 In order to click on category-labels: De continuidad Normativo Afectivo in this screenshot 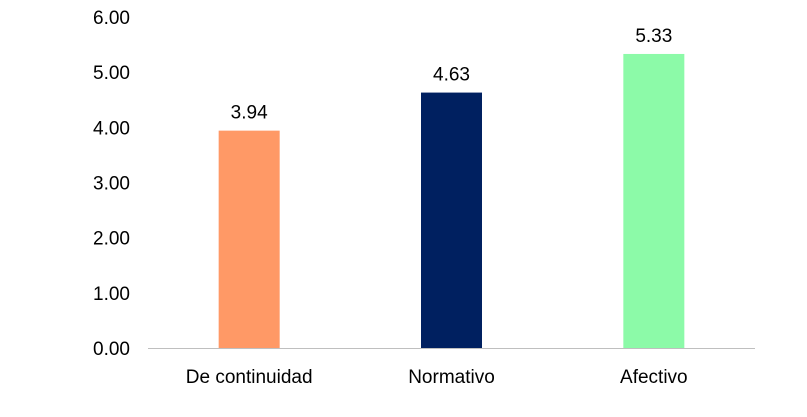, I will do `click(437, 377)`.